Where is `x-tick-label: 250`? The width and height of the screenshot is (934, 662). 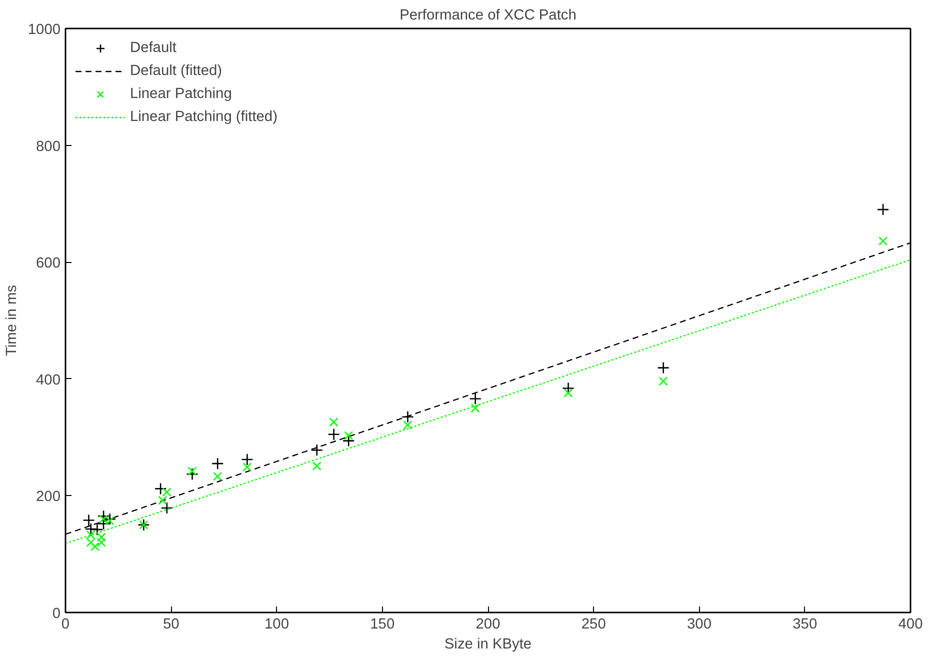
x-tick-label: 250 is located at coordinates (593, 624).